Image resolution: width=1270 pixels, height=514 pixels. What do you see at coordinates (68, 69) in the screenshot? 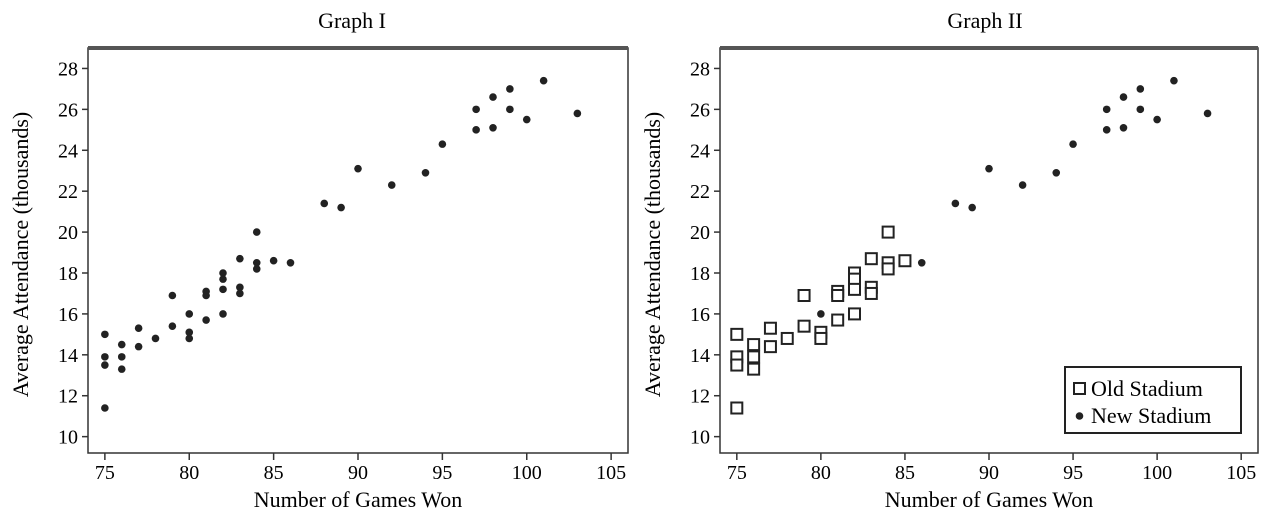
I see `y-tick-label: 28` at bounding box center [68, 69].